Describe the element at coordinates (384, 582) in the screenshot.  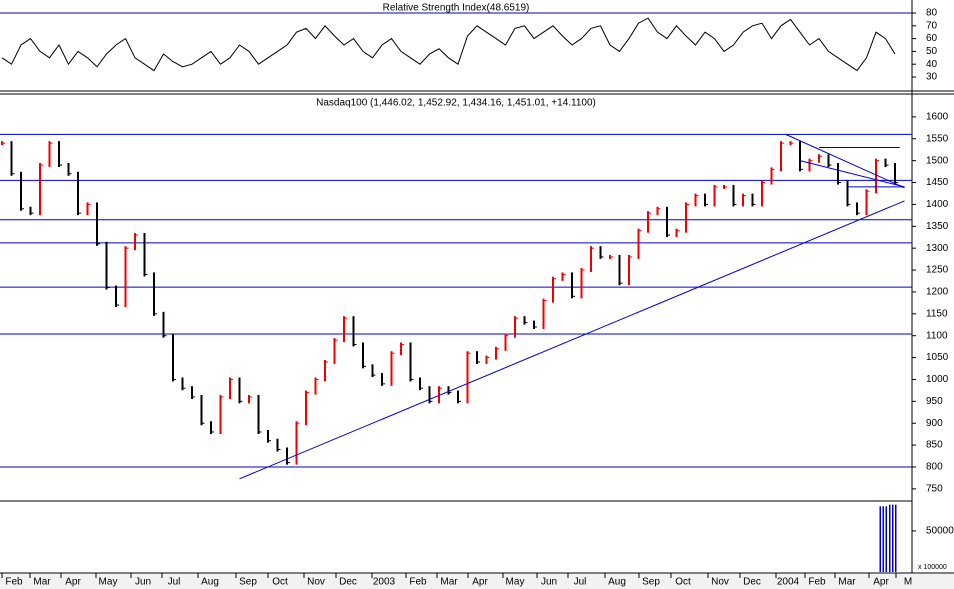
I see `x-tick-label: 2003` at that location.